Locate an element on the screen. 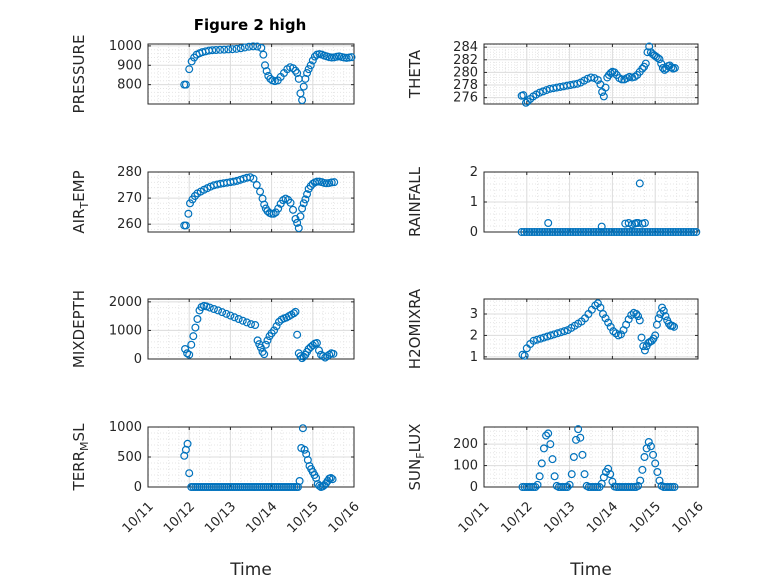  x-tick-label: 10/13 is located at coordinates (220, 517).